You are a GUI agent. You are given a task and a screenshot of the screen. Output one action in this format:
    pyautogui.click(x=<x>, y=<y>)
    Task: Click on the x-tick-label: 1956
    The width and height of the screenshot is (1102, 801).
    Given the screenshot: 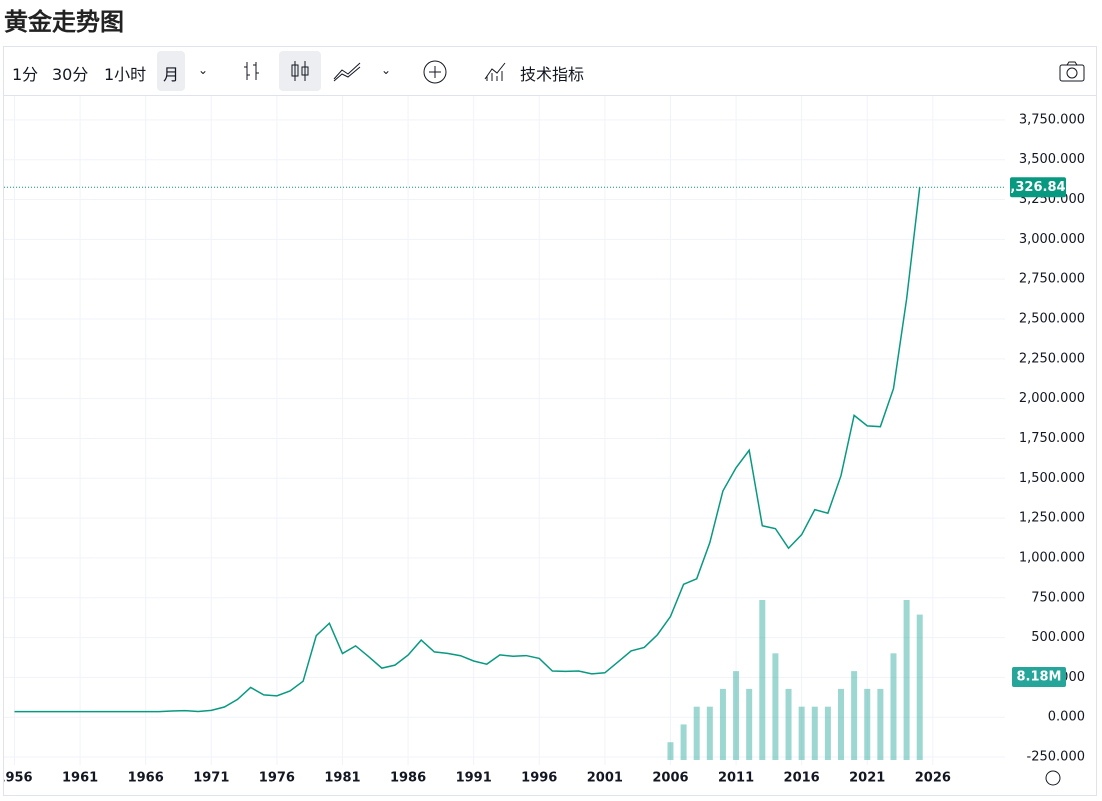 What is the action you would take?
    pyautogui.click(x=16, y=778)
    